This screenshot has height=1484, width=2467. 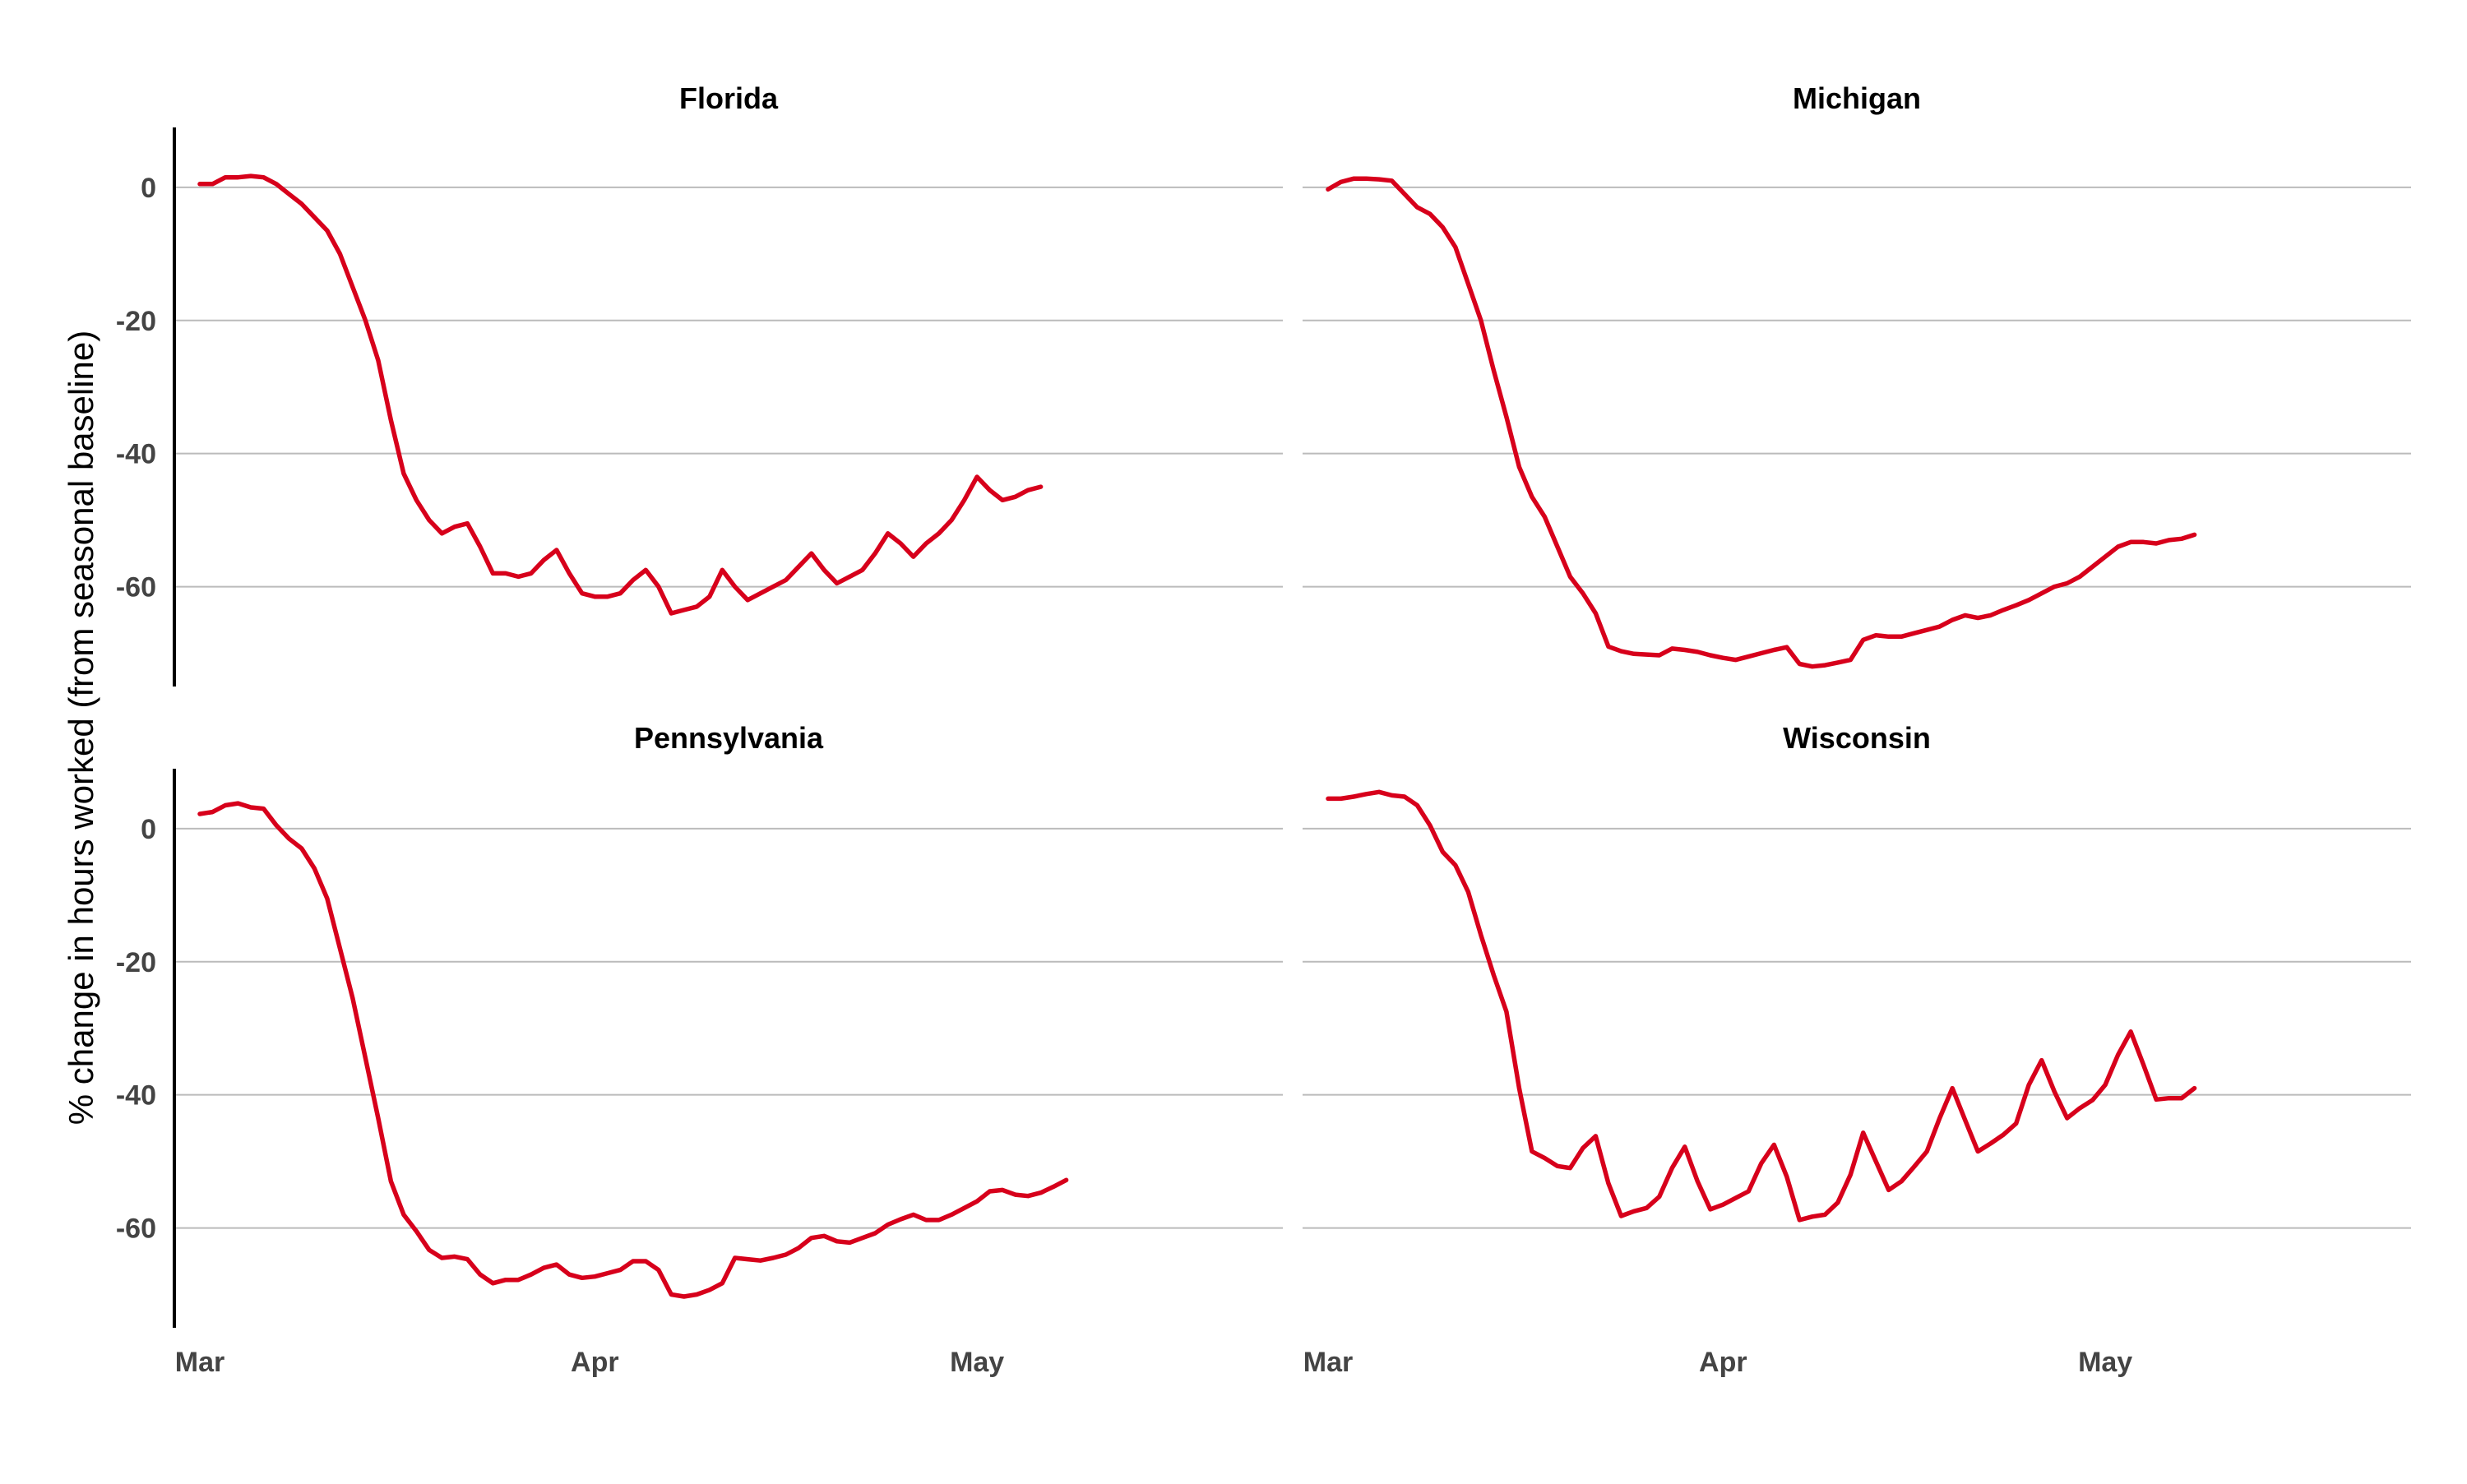 What do you see at coordinates (1857, 98) in the screenshot?
I see `panel-title-michigan: Michigan` at bounding box center [1857, 98].